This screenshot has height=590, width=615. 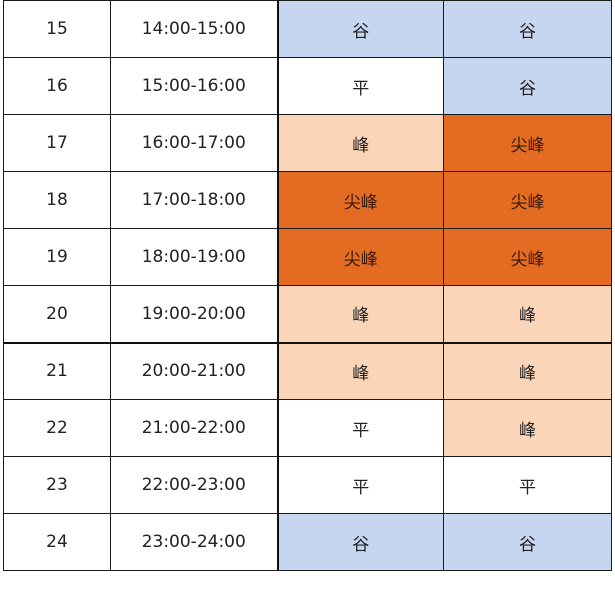 What do you see at coordinates (194, 143) in the screenshot?
I see `time-range-cell: 16:00-17:00` at bounding box center [194, 143].